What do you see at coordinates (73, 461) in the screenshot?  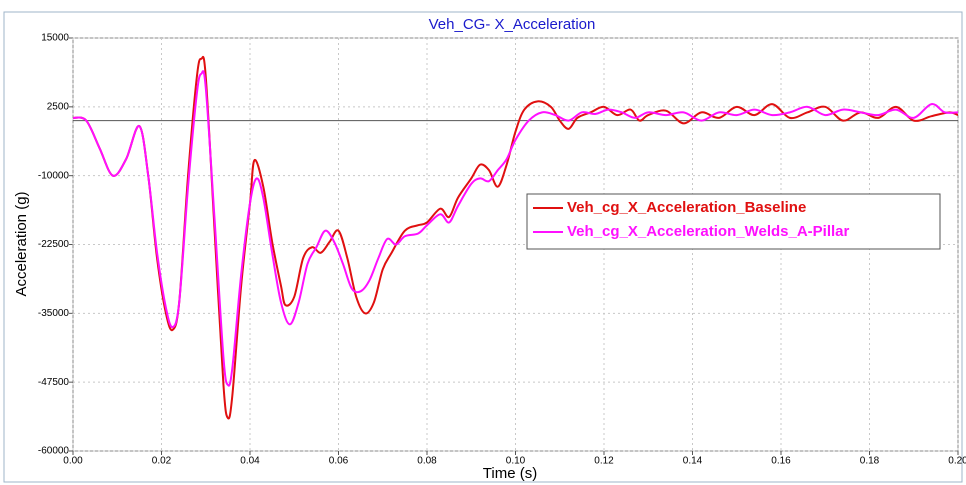 I see `x-tick-label: 0.00` at bounding box center [73, 461].